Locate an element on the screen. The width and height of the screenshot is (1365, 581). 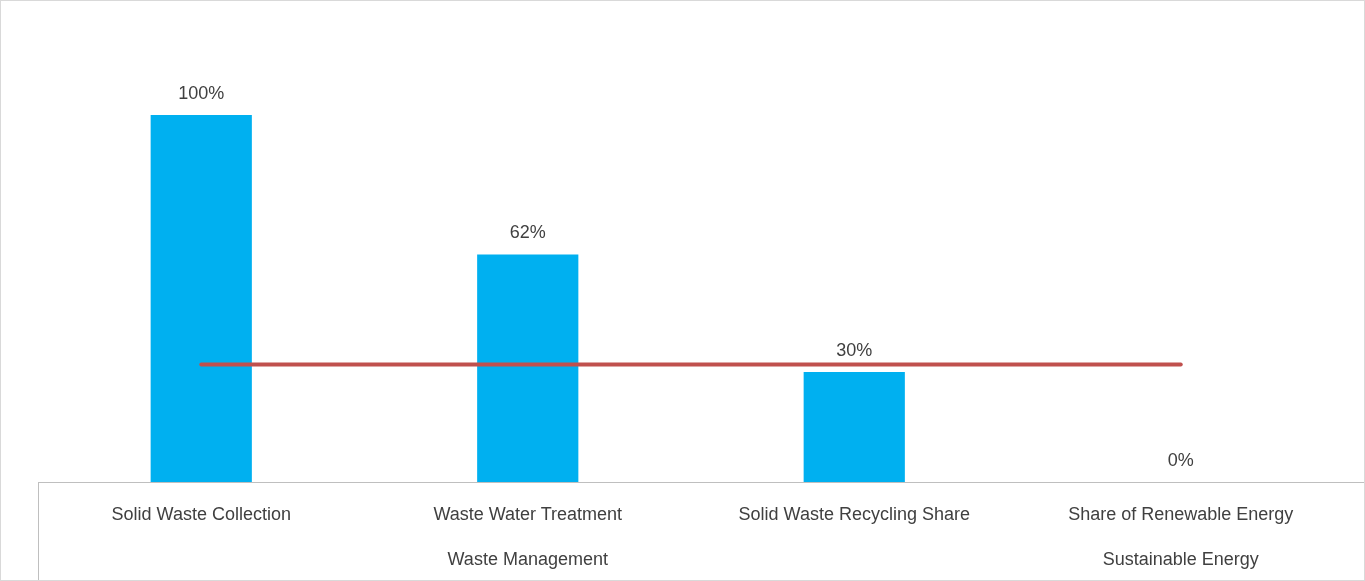
x-tick-label: Solid Waste Recycling Share is located at coordinates (854, 513).